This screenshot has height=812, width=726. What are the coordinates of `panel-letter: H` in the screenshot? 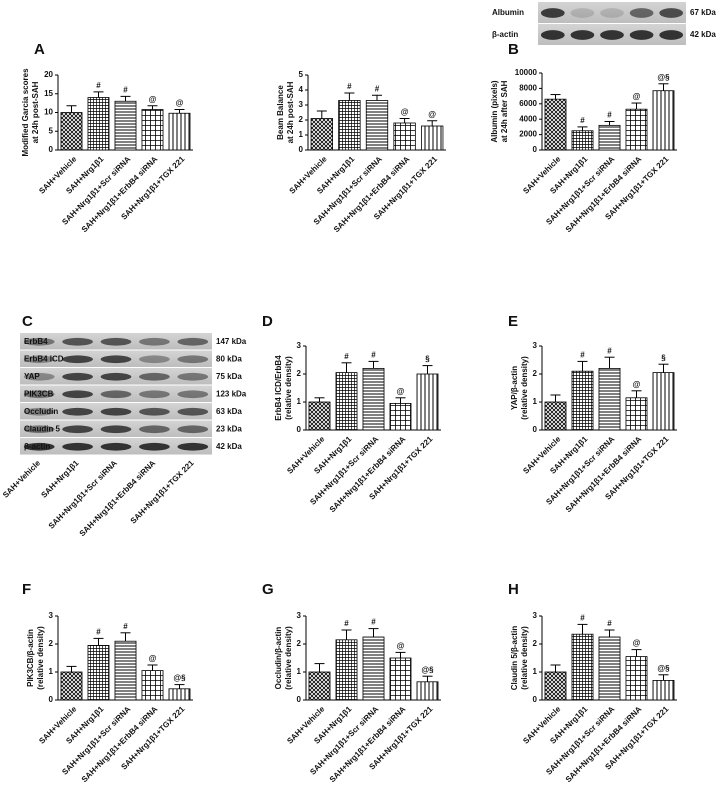 It's located at (513, 589).